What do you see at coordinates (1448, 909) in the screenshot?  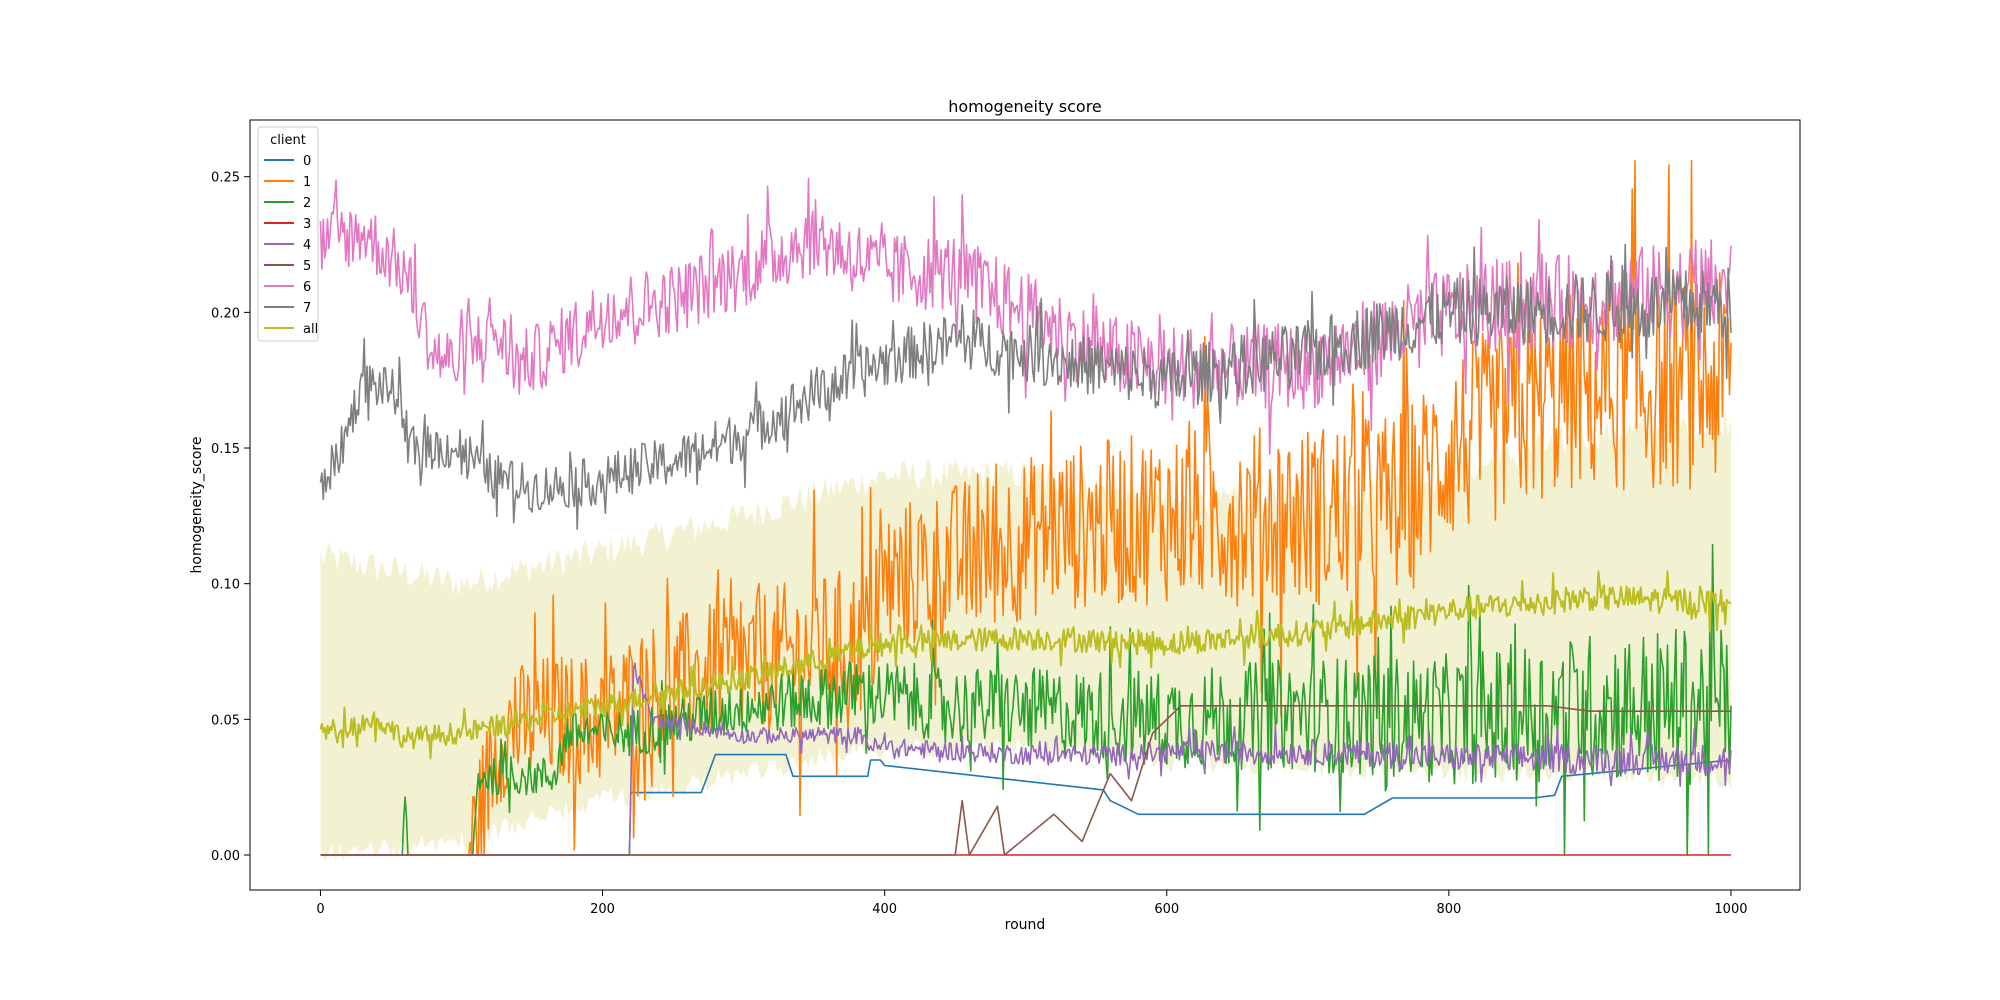 I see `x-tick-label: 800` at bounding box center [1448, 909].